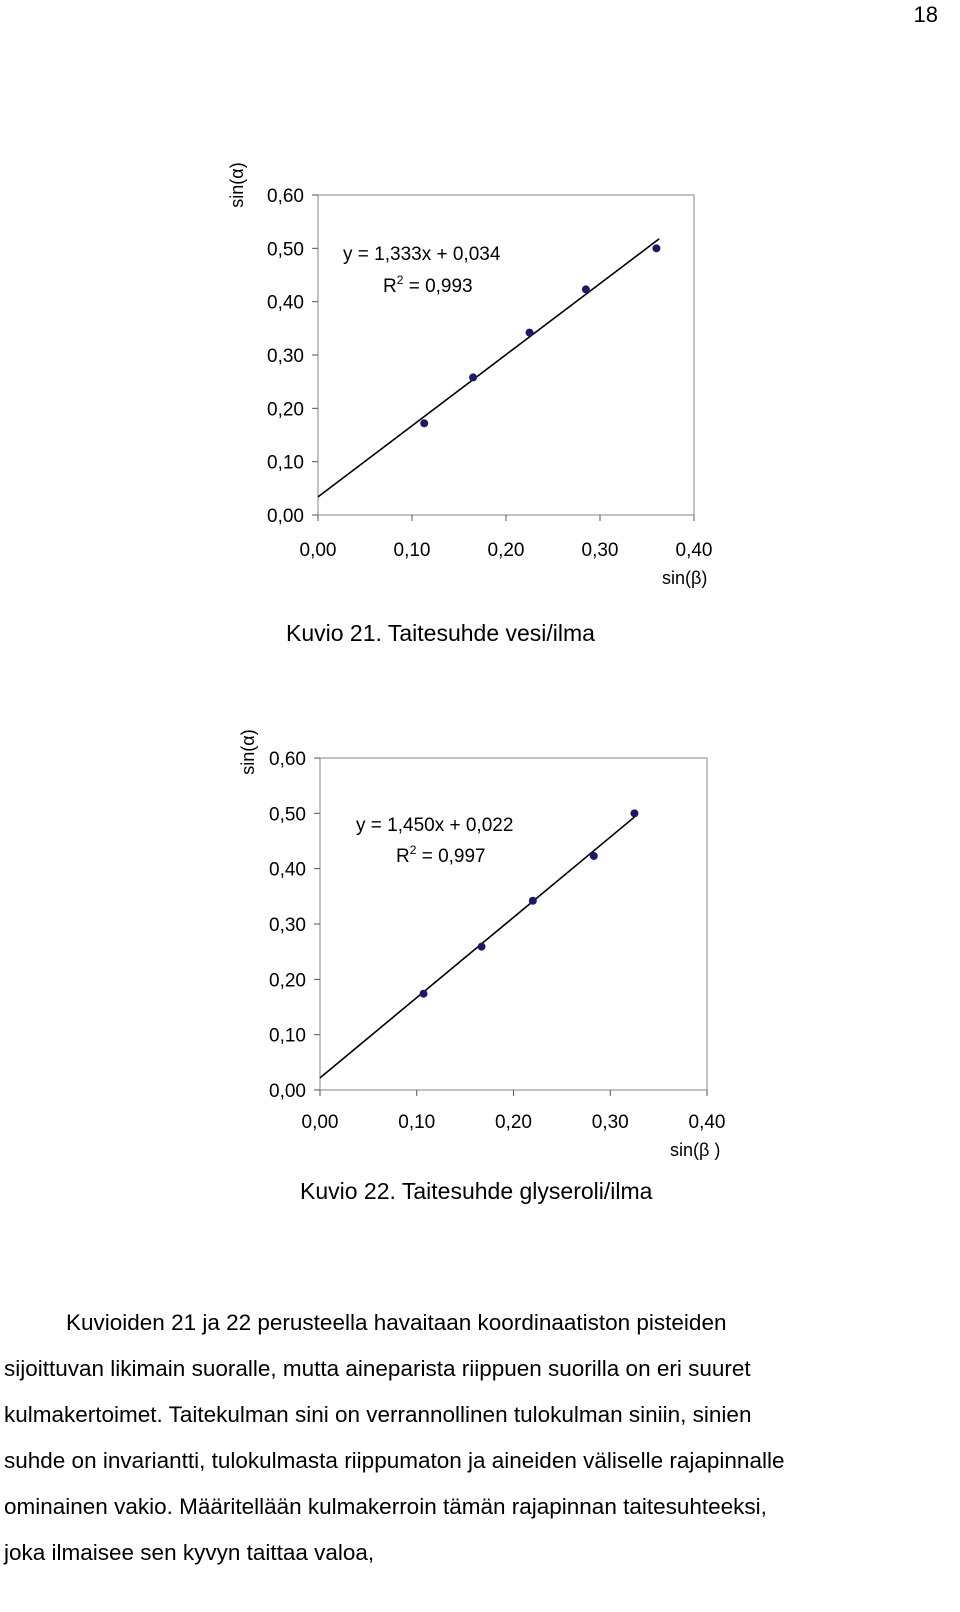 This screenshot has width=960, height=1612. What do you see at coordinates (513, 924) in the screenshot?
I see `plot-area` at bounding box center [513, 924].